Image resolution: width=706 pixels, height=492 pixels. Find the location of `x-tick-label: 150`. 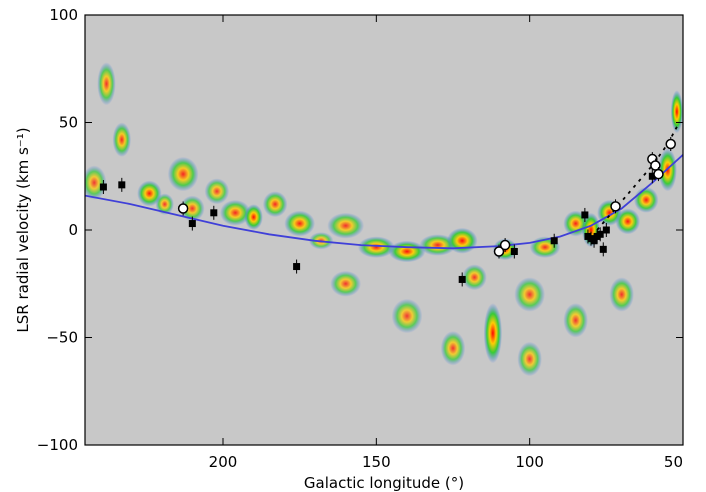

x-tick-label: 150 is located at coordinates (376, 462).